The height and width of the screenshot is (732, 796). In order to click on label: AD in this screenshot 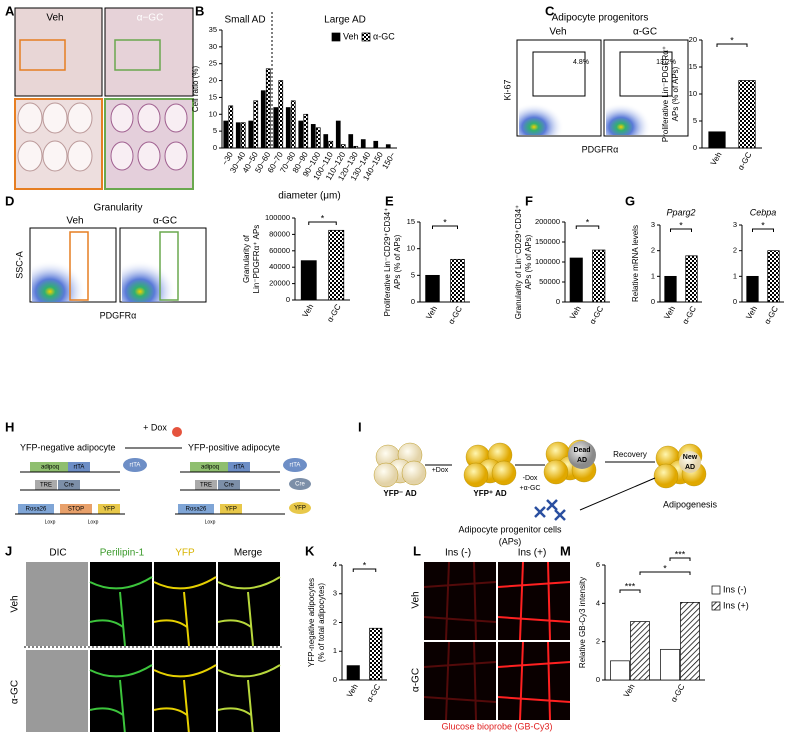, I will do `click(690, 467)`.